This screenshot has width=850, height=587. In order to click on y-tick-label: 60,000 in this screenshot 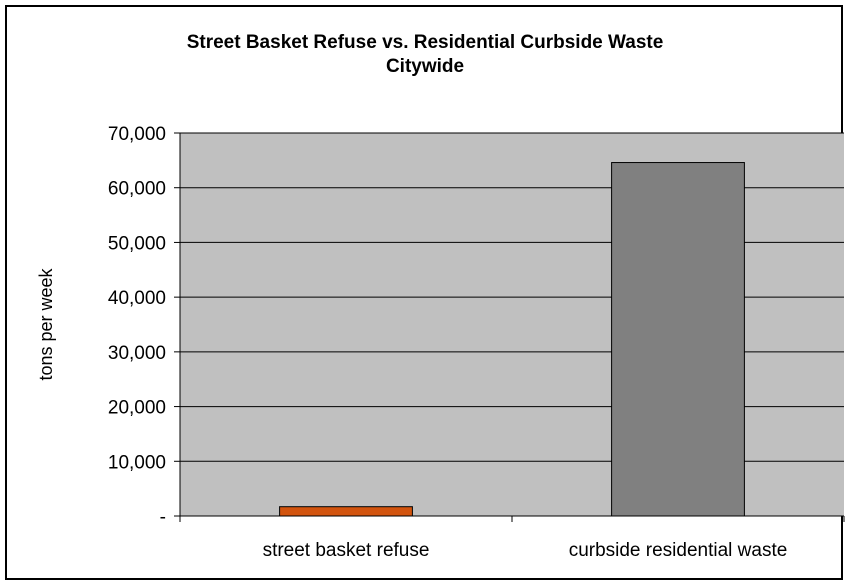, I will do `click(137, 189)`.